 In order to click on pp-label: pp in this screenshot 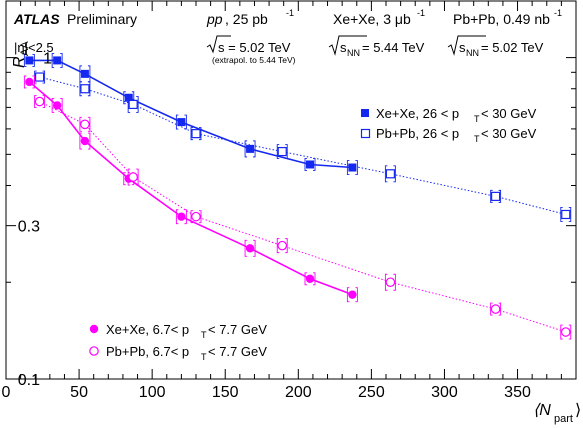, I will do `click(214, 19)`.